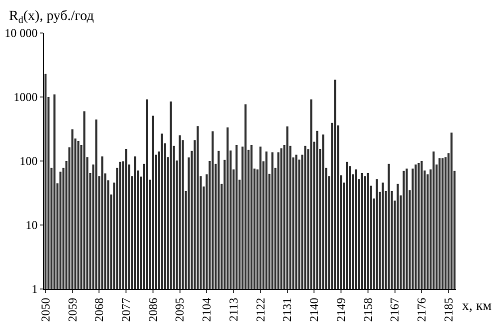 The image size is (500, 335). Describe the element at coordinates (32, 225) in the screenshot. I see `y-tick-label: 10` at that location.